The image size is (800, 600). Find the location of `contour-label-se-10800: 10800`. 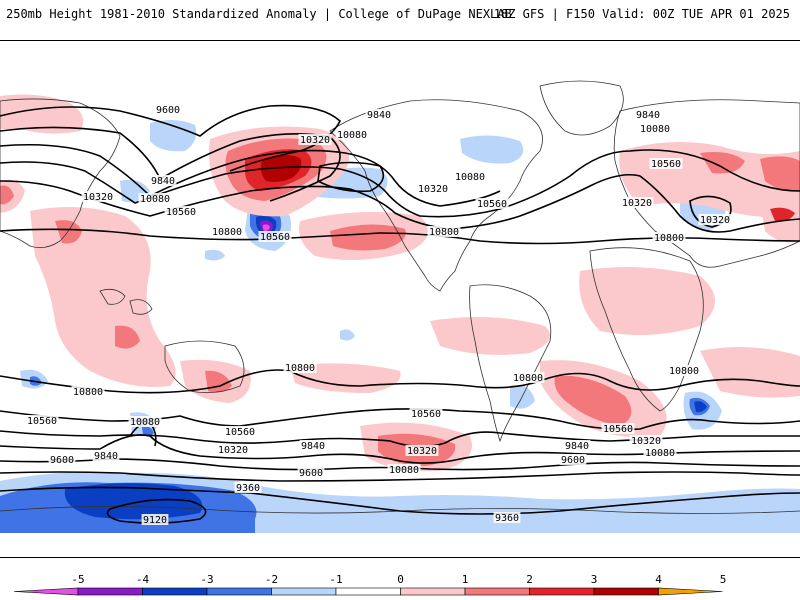

contour-label-se-10800: 10800 is located at coordinates (684, 371).